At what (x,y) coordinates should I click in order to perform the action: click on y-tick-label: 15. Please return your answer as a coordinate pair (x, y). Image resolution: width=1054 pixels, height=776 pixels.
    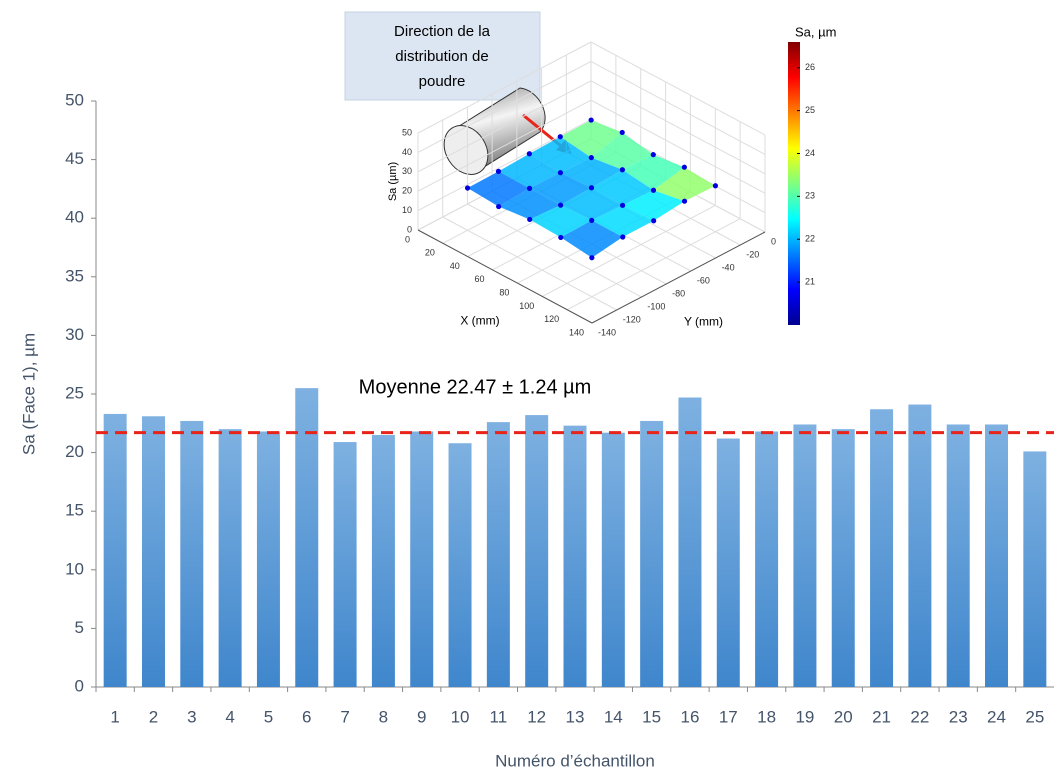
    Looking at the image, I should click on (74, 510).